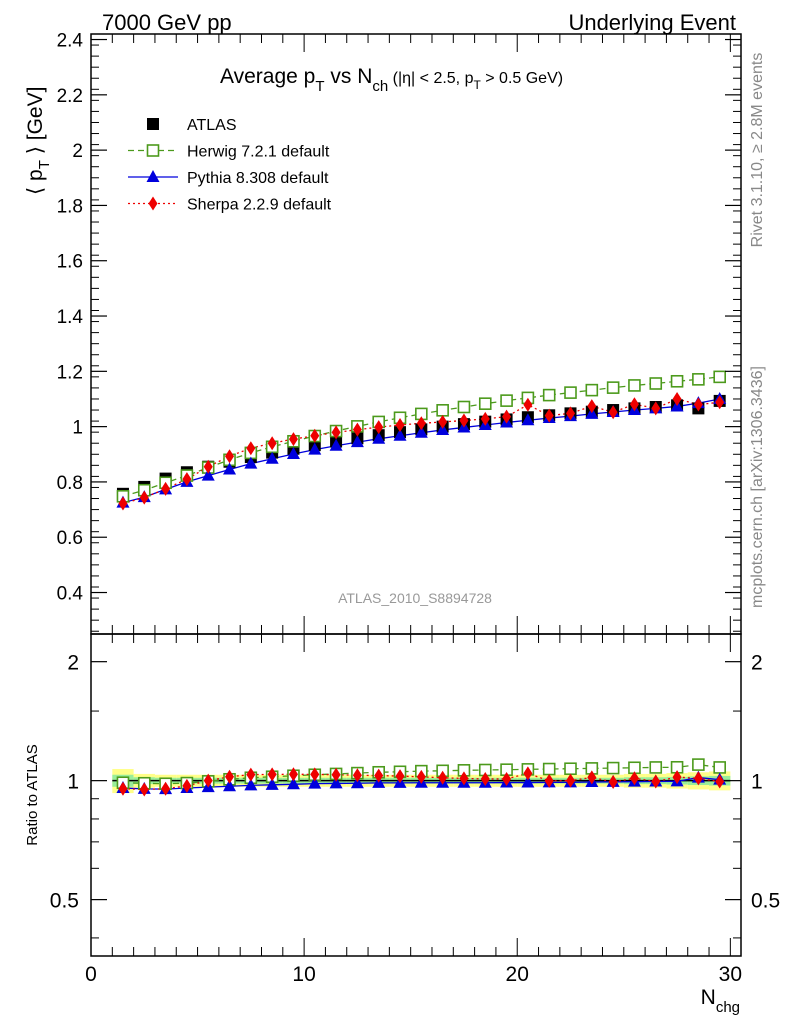  What do you see at coordinates (167, 22) in the screenshot?
I see `collision-label: 7000 GeV pp` at bounding box center [167, 22].